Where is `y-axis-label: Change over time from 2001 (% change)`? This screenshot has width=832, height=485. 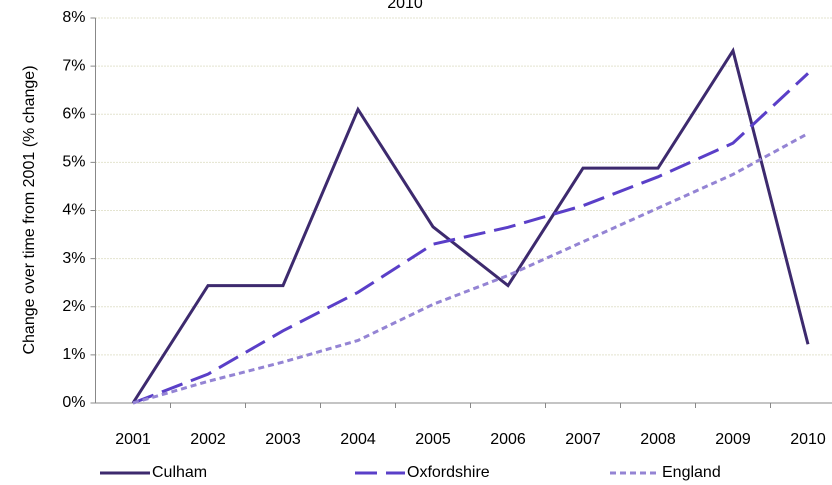 y-axis-label: Change over time from 2001 (% change) is located at coordinates (29, 209).